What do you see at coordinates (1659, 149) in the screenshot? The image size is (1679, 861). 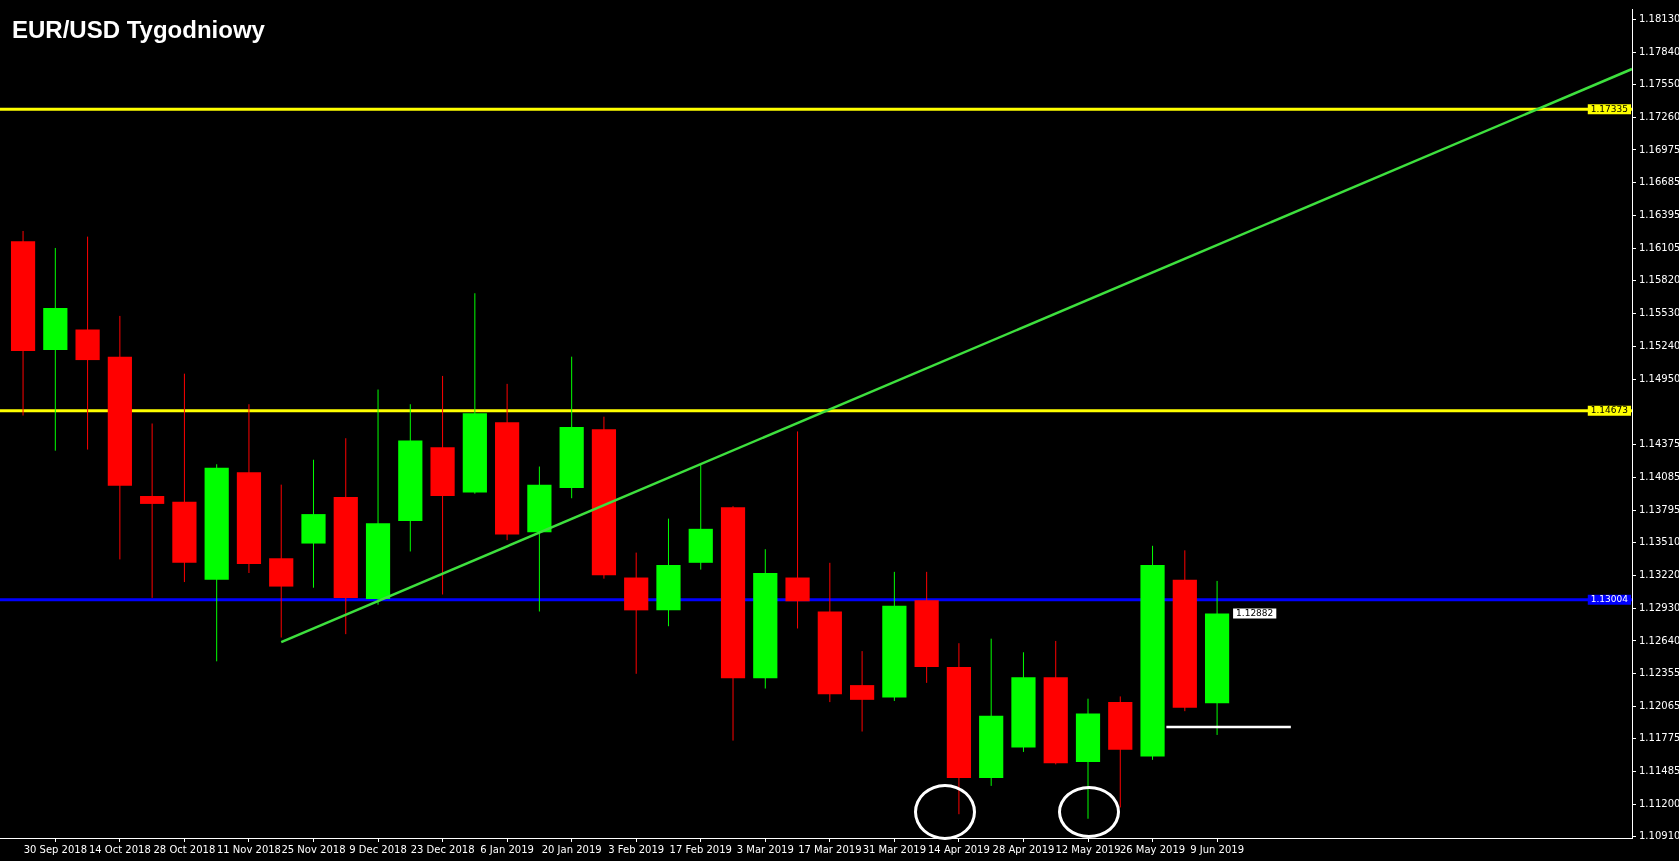 I see `y-tick-label: 1.16975` at bounding box center [1659, 149].